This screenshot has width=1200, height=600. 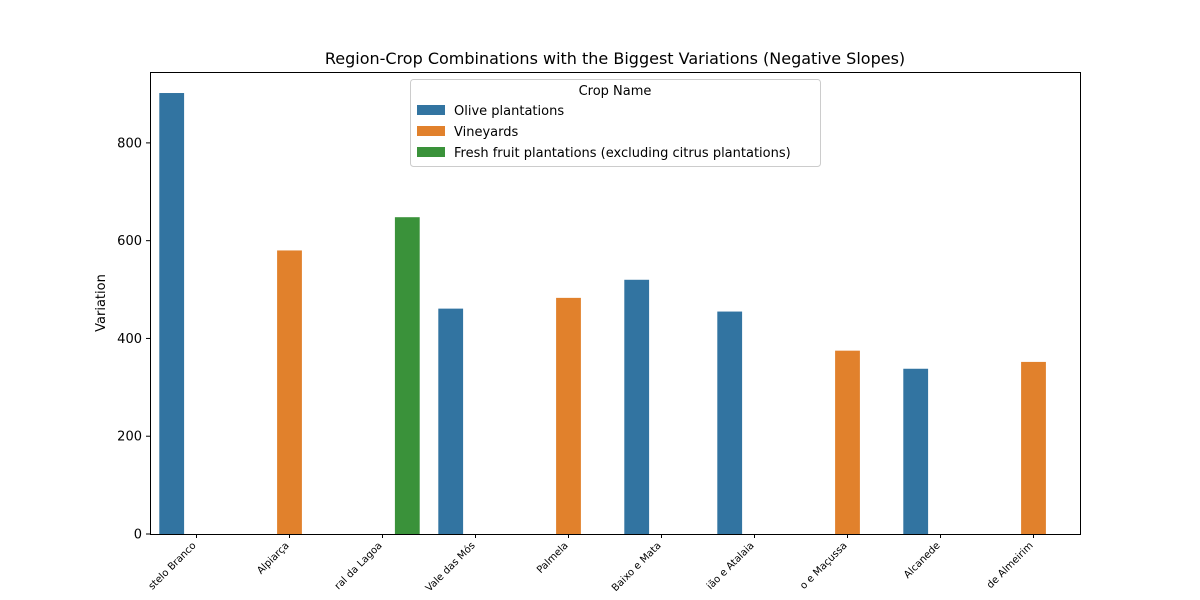 What do you see at coordinates (486, 132) in the screenshot?
I see `legend-label: Vineyards` at bounding box center [486, 132].